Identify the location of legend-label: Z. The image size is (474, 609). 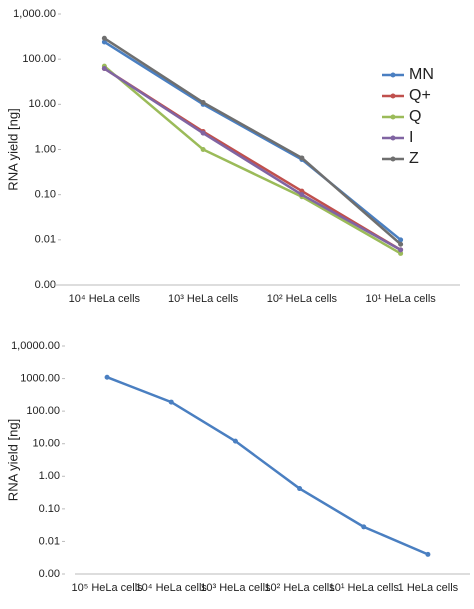
(414, 158).